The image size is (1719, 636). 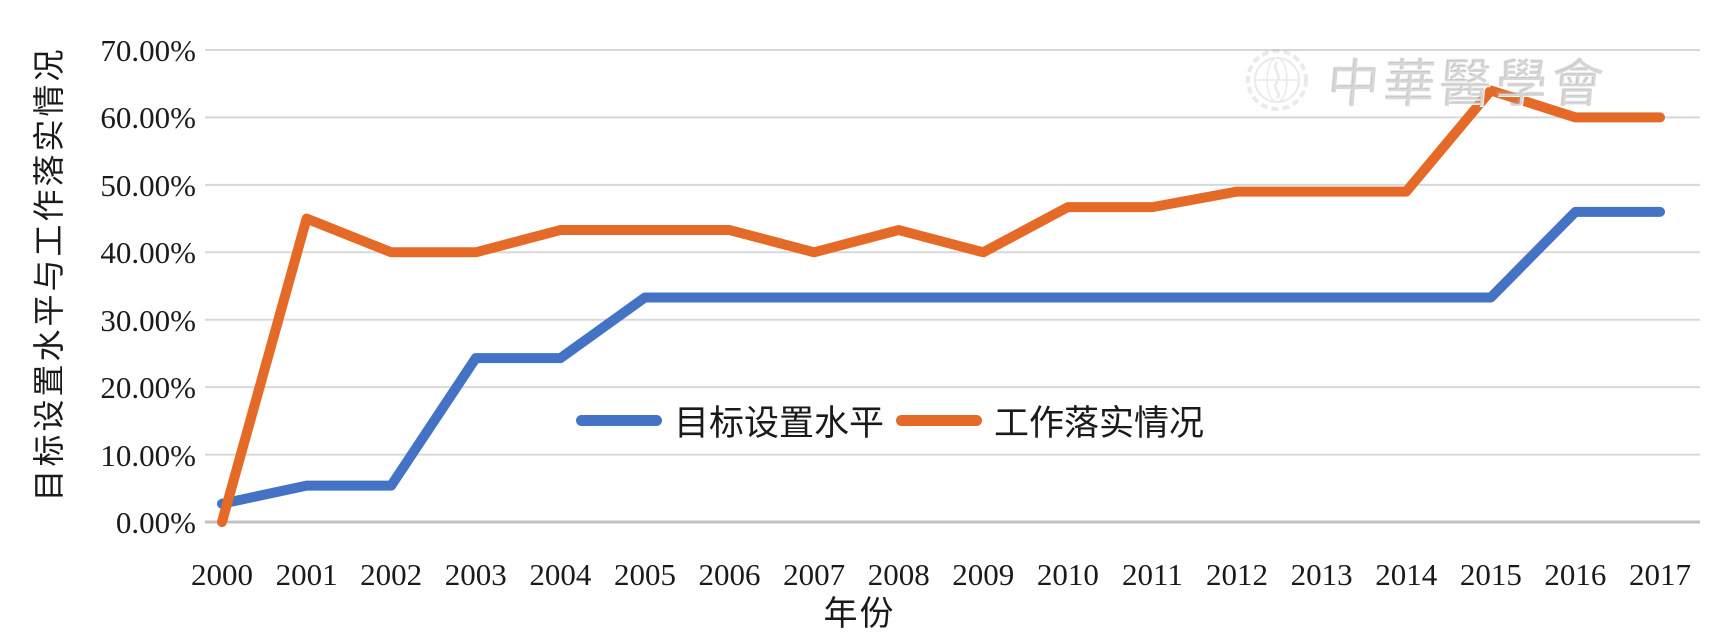 What do you see at coordinates (859, 614) in the screenshot?
I see `x-axis-title: 年份` at bounding box center [859, 614].